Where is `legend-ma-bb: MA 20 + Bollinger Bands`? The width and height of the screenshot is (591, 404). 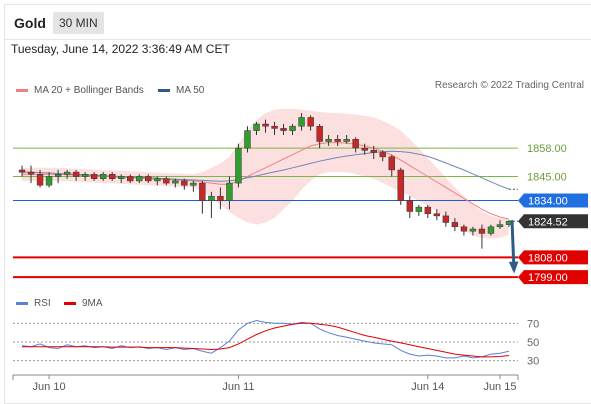 legend-ma-bb: MA 20 + Bollinger Bands is located at coordinates (80, 90).